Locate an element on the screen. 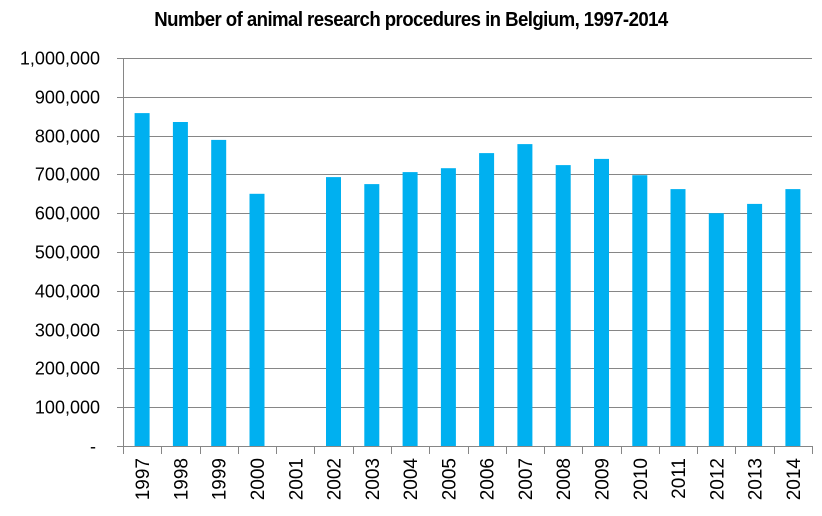 The width and height of the screenshot is (822, 516). x-tick-label: 2013 is located at coordinates (756, 479).